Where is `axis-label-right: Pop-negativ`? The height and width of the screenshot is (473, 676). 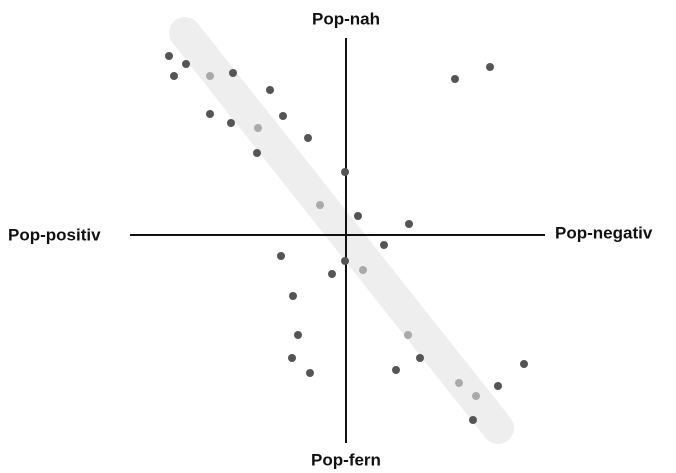
axis-label-right: Pop-negativ is located at coordinates (604, 232).